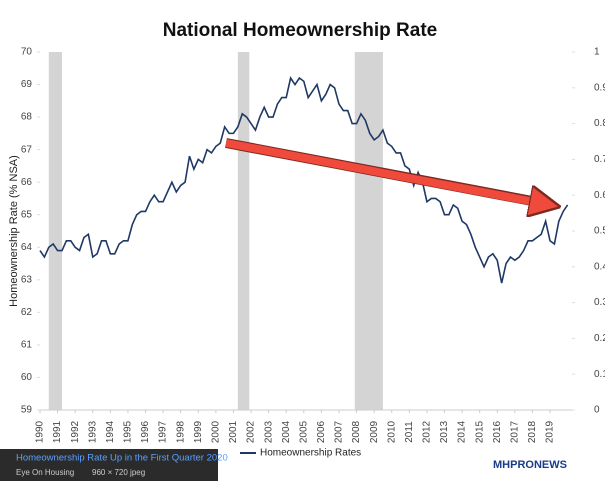  What do you see at coordinates (27, 279) in the screenshot?
I see `y-tick-label: 63` at bounding box center [27, 279].